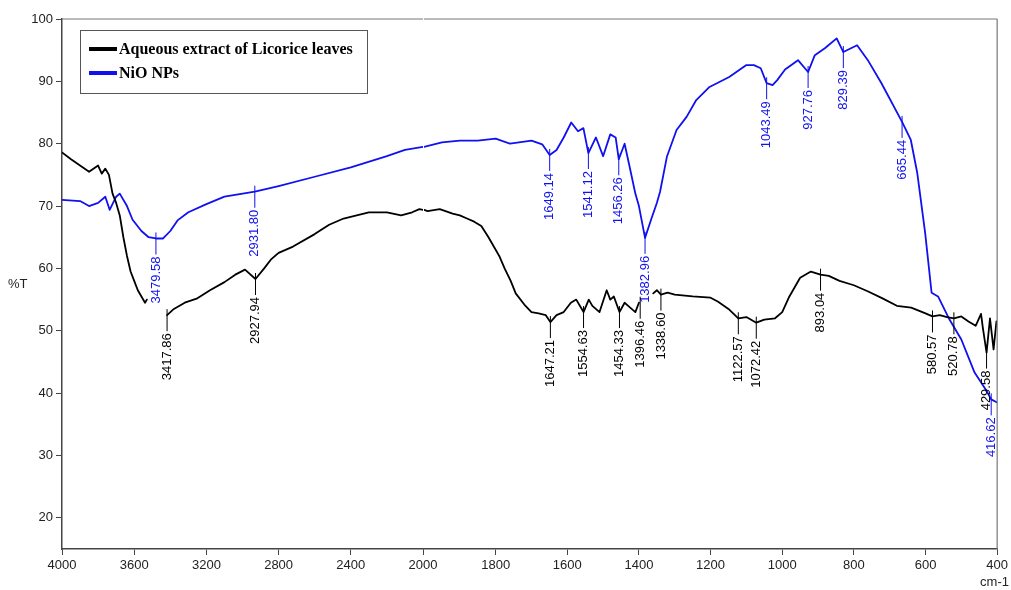  What do you see at coordinates (45, 392) in the screenshot?
I see `y-tick-label: 40` at bounding box center [45, 392].